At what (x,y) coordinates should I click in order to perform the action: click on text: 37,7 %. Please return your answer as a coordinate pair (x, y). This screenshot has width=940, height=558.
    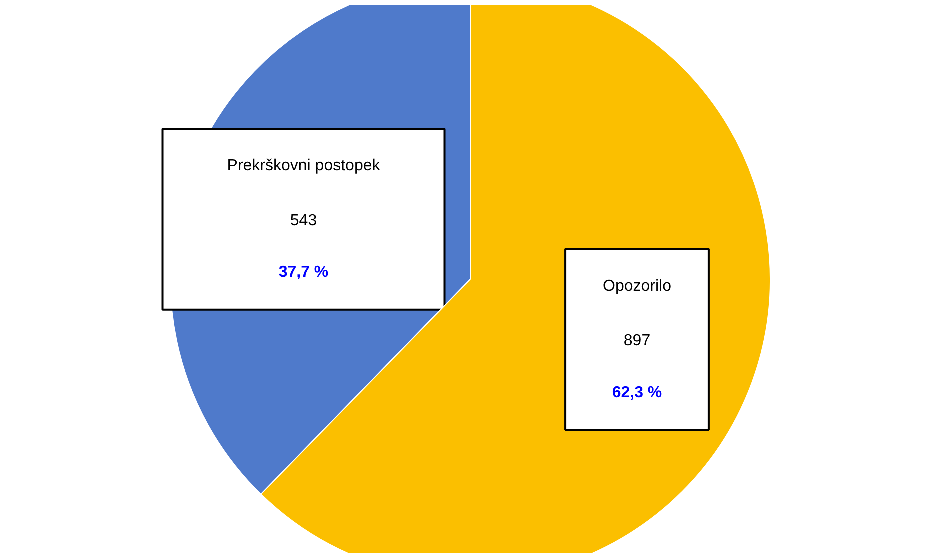
    Looking at the image, I should click on (303, 273).